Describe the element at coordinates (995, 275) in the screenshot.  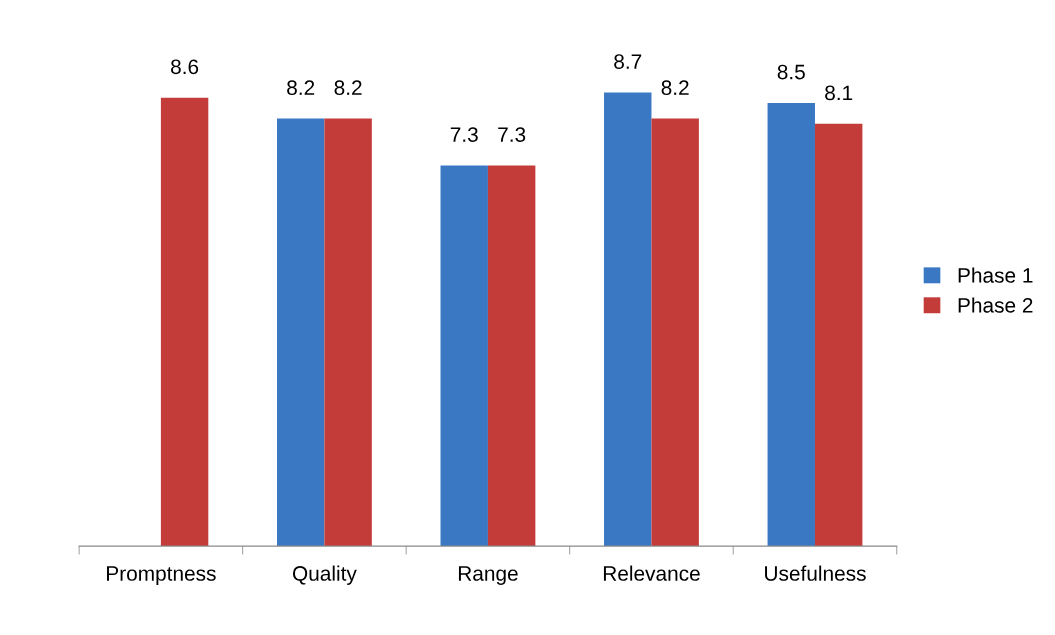
I see `legend-label: Phase 1` at that location.